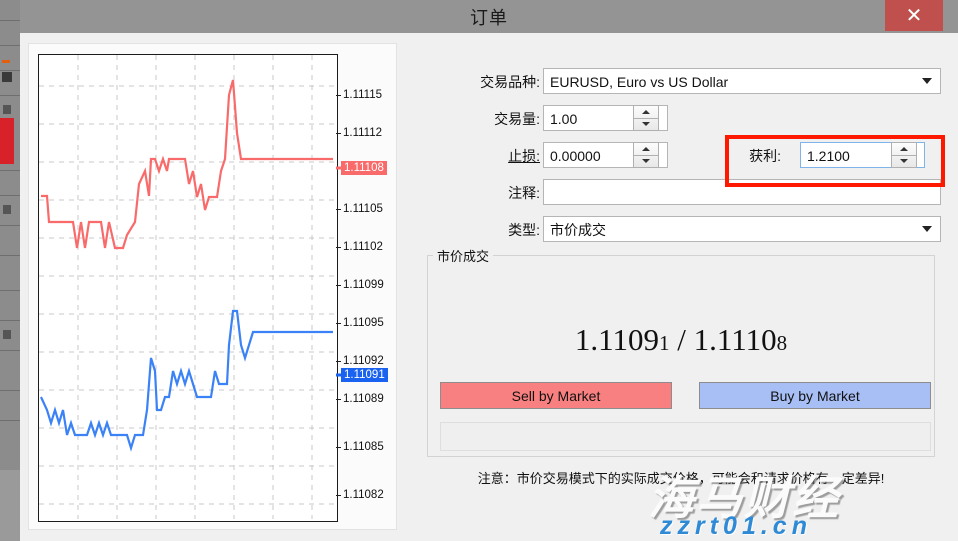  Describe the element at coordinates (742, 192) in the screenshot. I see `comment-input` at that location.